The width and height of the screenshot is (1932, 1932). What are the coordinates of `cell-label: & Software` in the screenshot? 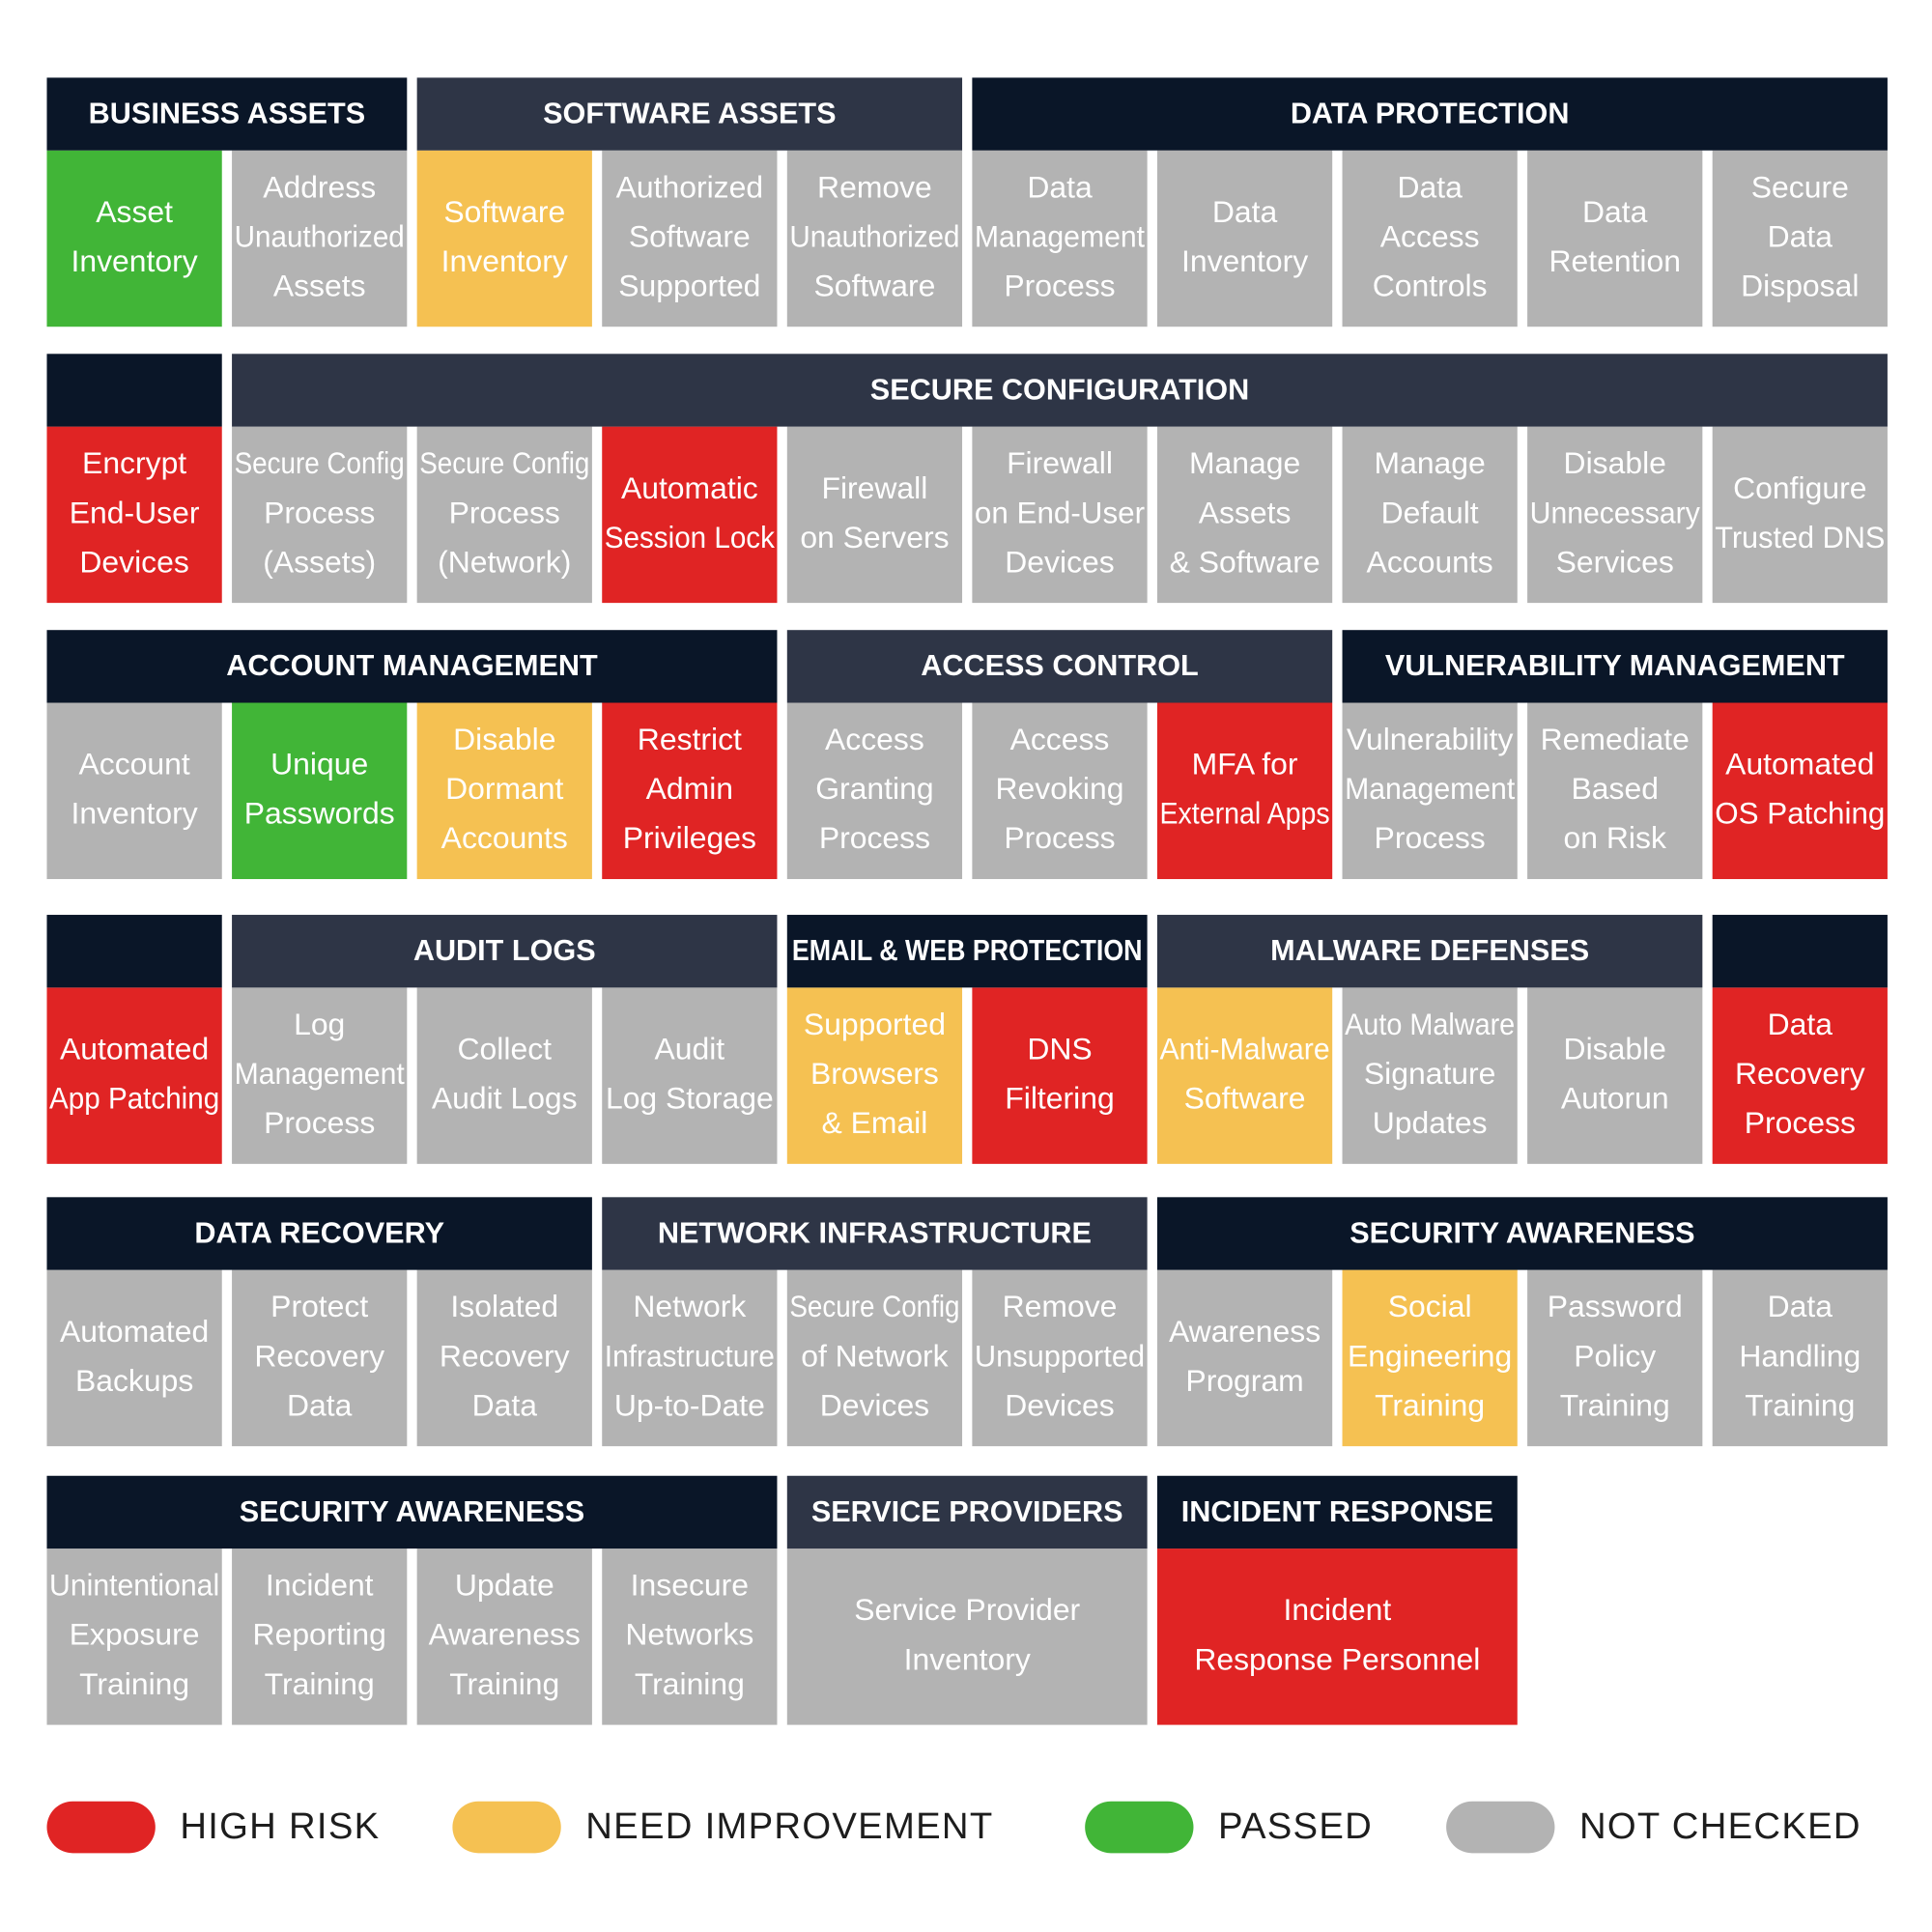 It's located at (1245, 561).